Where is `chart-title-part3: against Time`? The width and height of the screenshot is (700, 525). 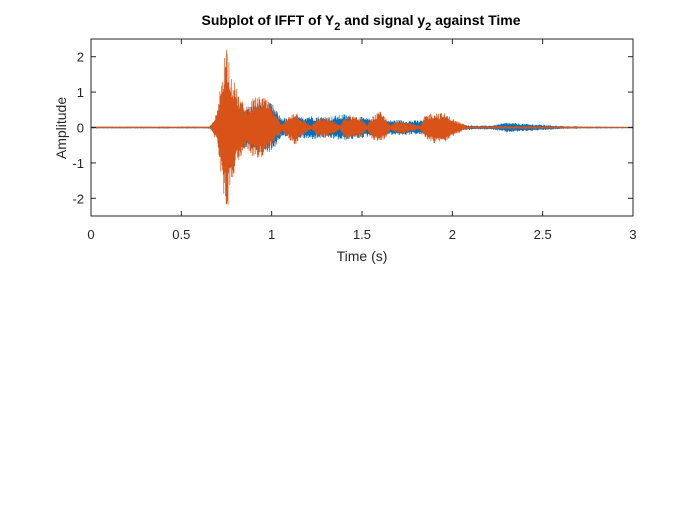
chart-title-part3: against Time is located at coordinates (475, 20).